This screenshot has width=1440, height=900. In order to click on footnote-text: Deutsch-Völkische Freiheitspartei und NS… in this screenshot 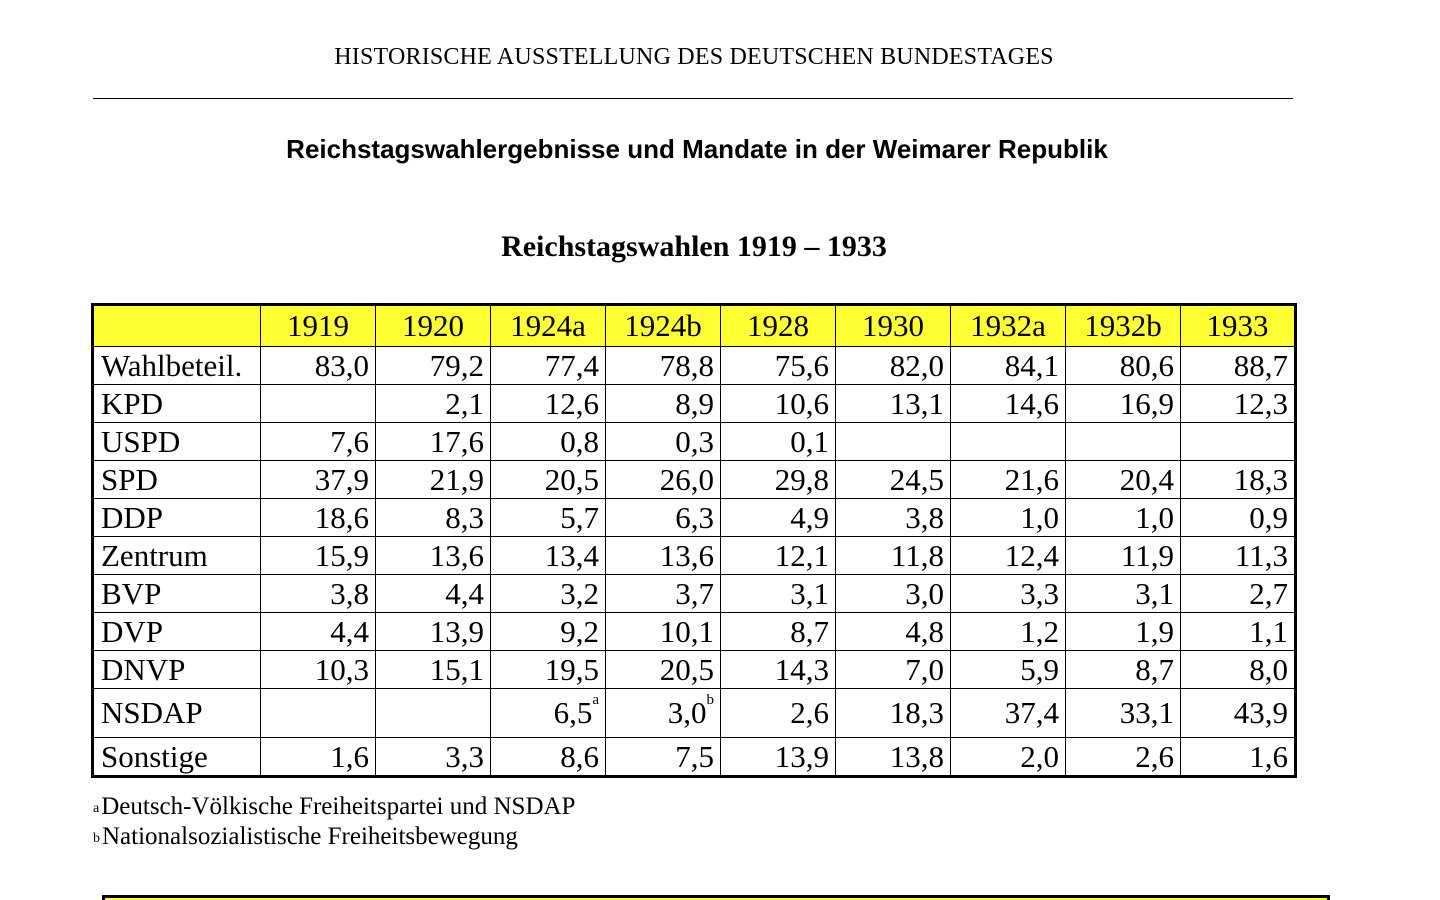, I will do `click(338, 806)`.